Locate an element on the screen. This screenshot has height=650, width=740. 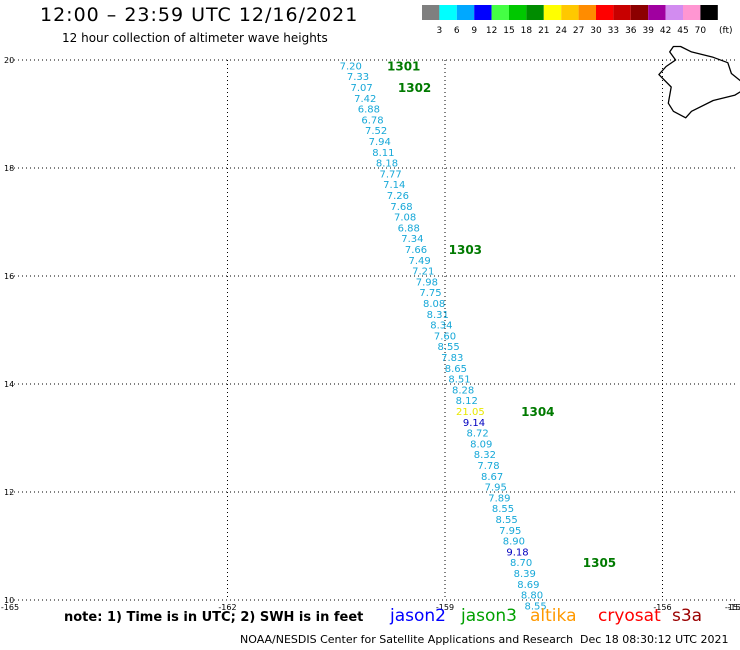
longitude-label: -159 is located at coordinates (445, 607).